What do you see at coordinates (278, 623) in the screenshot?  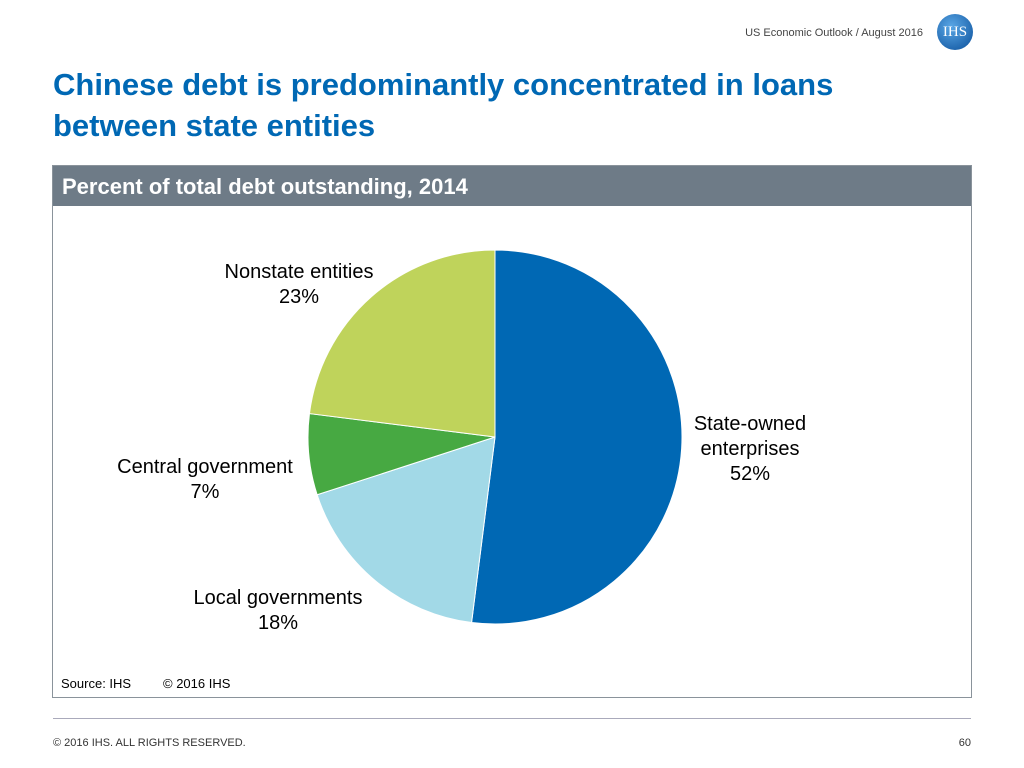 I see `slice-value: 18%` at bounding box center [278, 623].